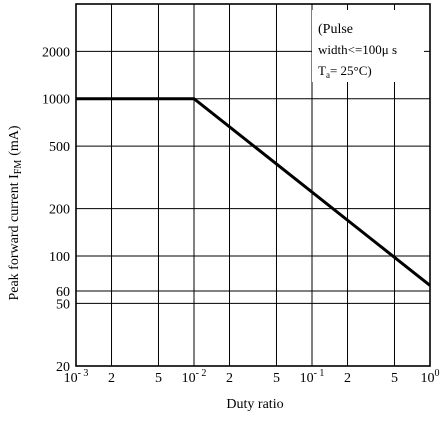  I want to click on y-axis-label: Peak forward current IFM (mA), so click(15, 212).